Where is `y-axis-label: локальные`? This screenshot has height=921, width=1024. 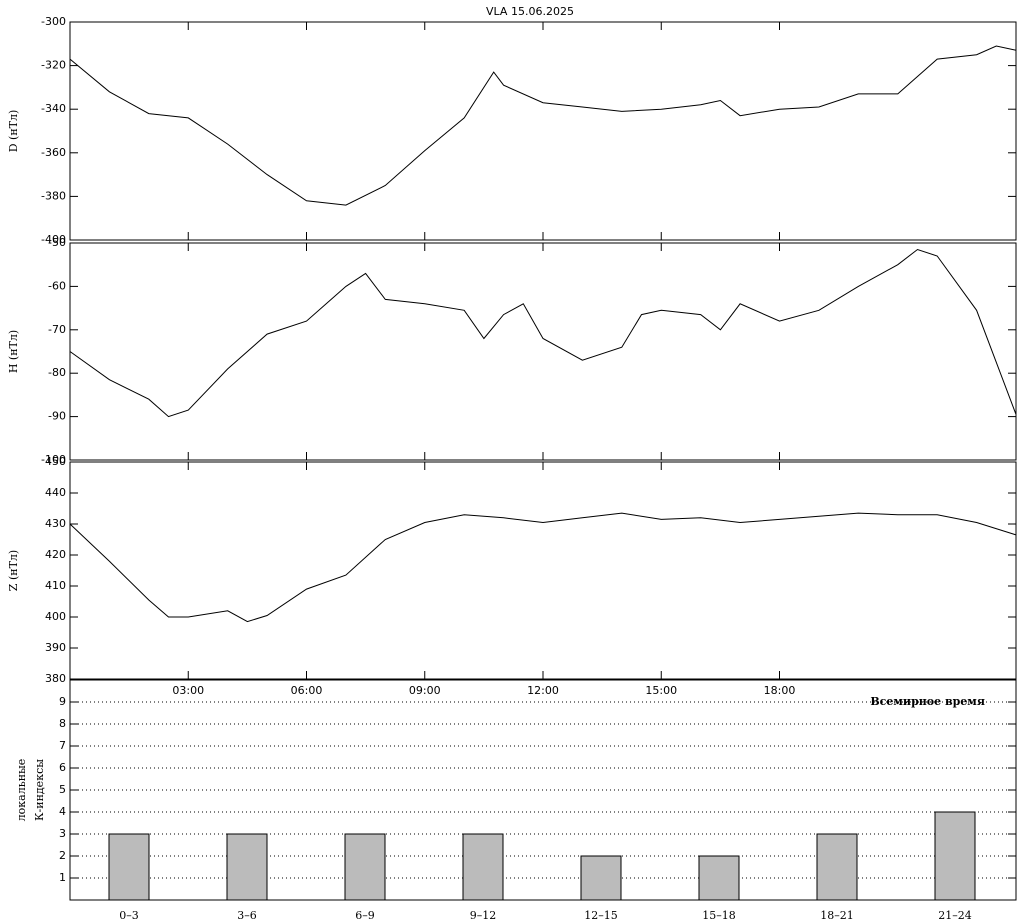 y-axis-label: локальные is located at coordinates (21, 790).